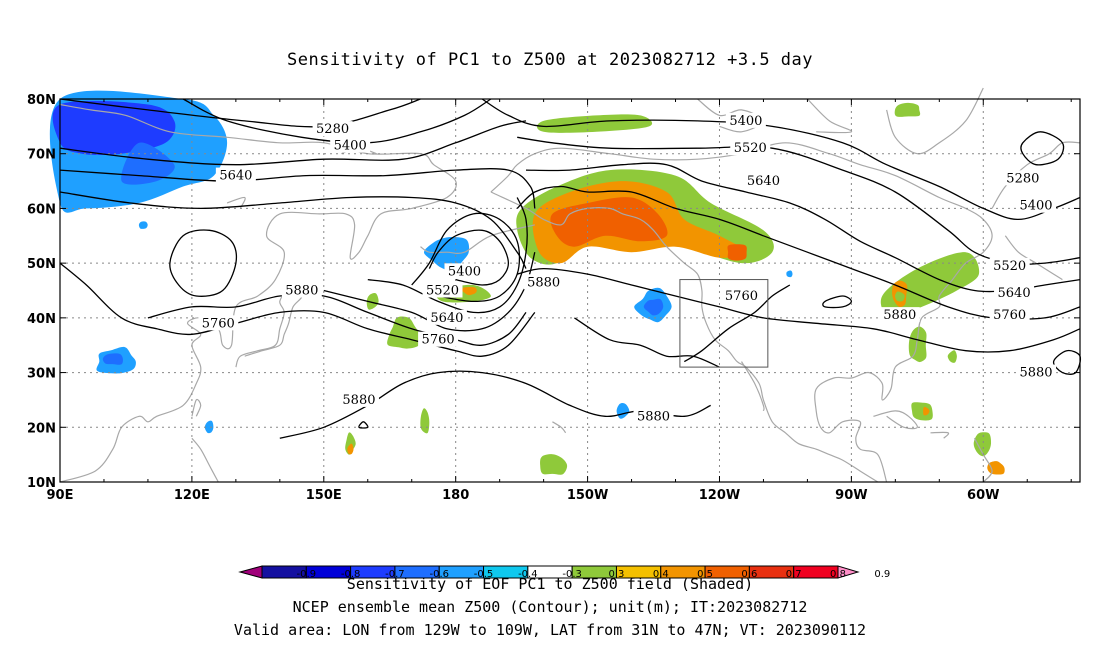  Describe the element at coordinates (41, 155) in the screenshot. I see `lat-label: 70N` at that location.